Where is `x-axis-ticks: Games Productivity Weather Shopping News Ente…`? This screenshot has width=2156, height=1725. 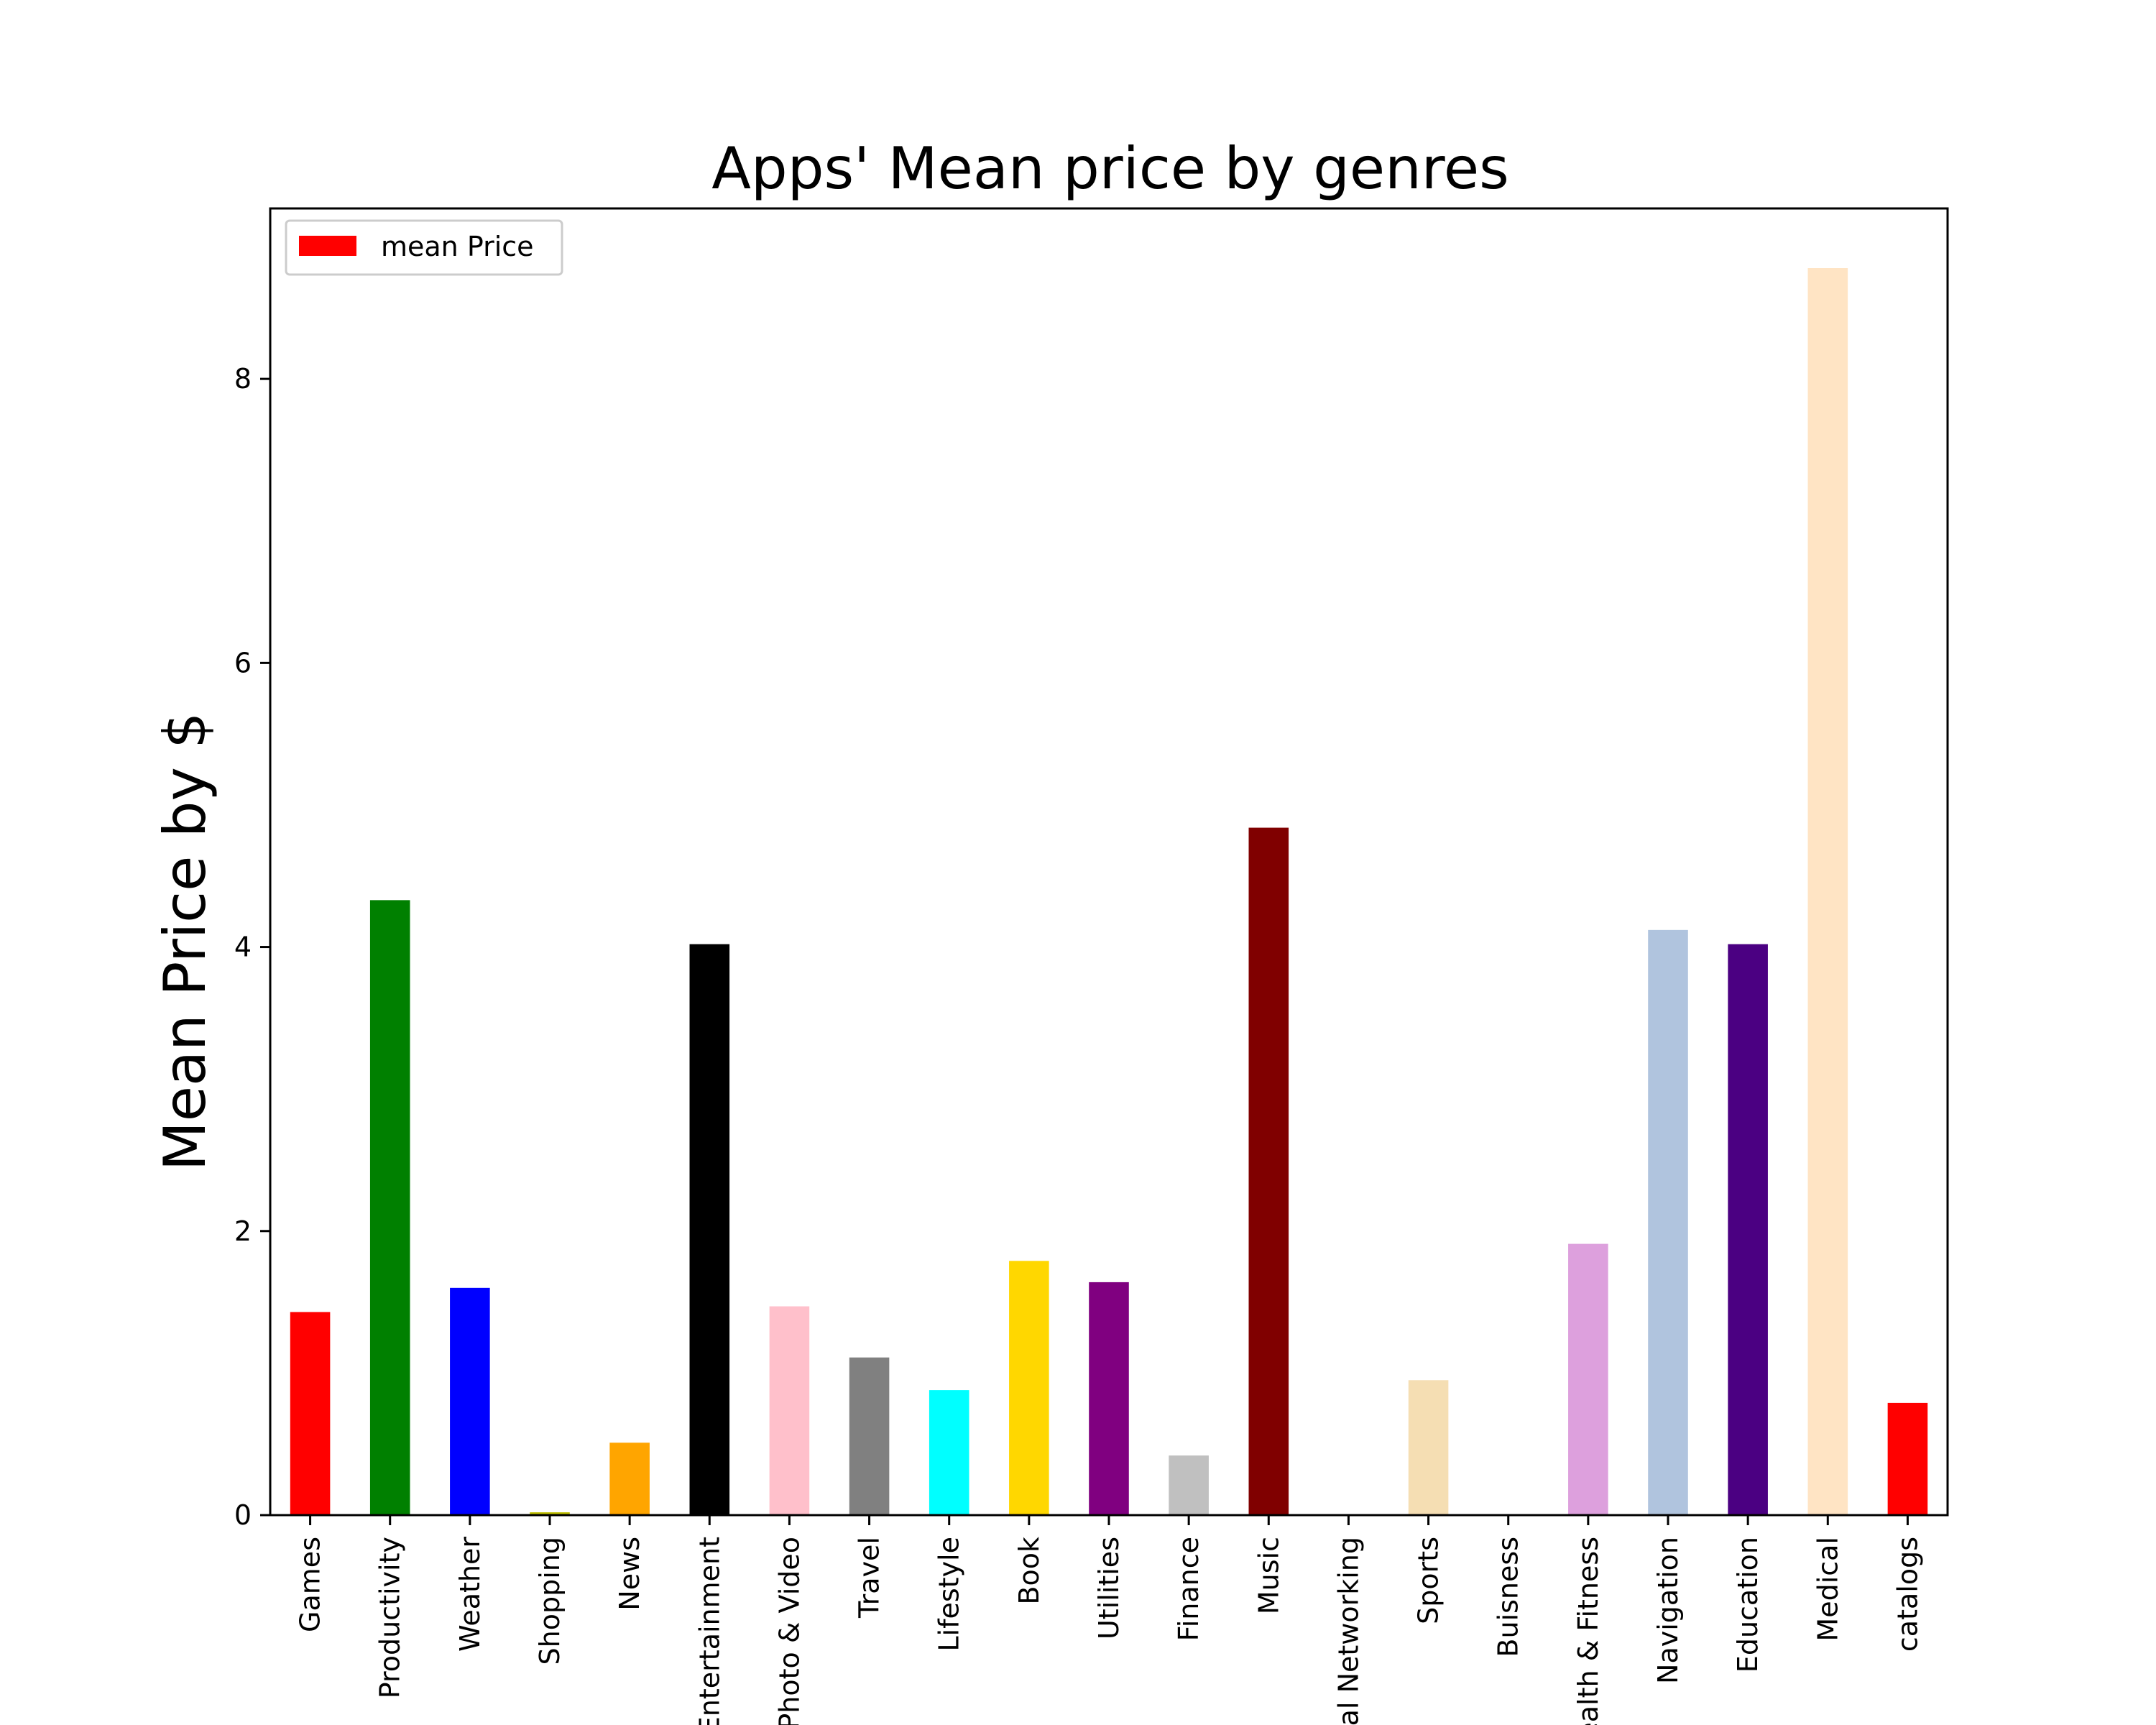 x-axis-ticks: Games Productivity Weather Shopping News Ente… is located at coordinates (1109, 1620).